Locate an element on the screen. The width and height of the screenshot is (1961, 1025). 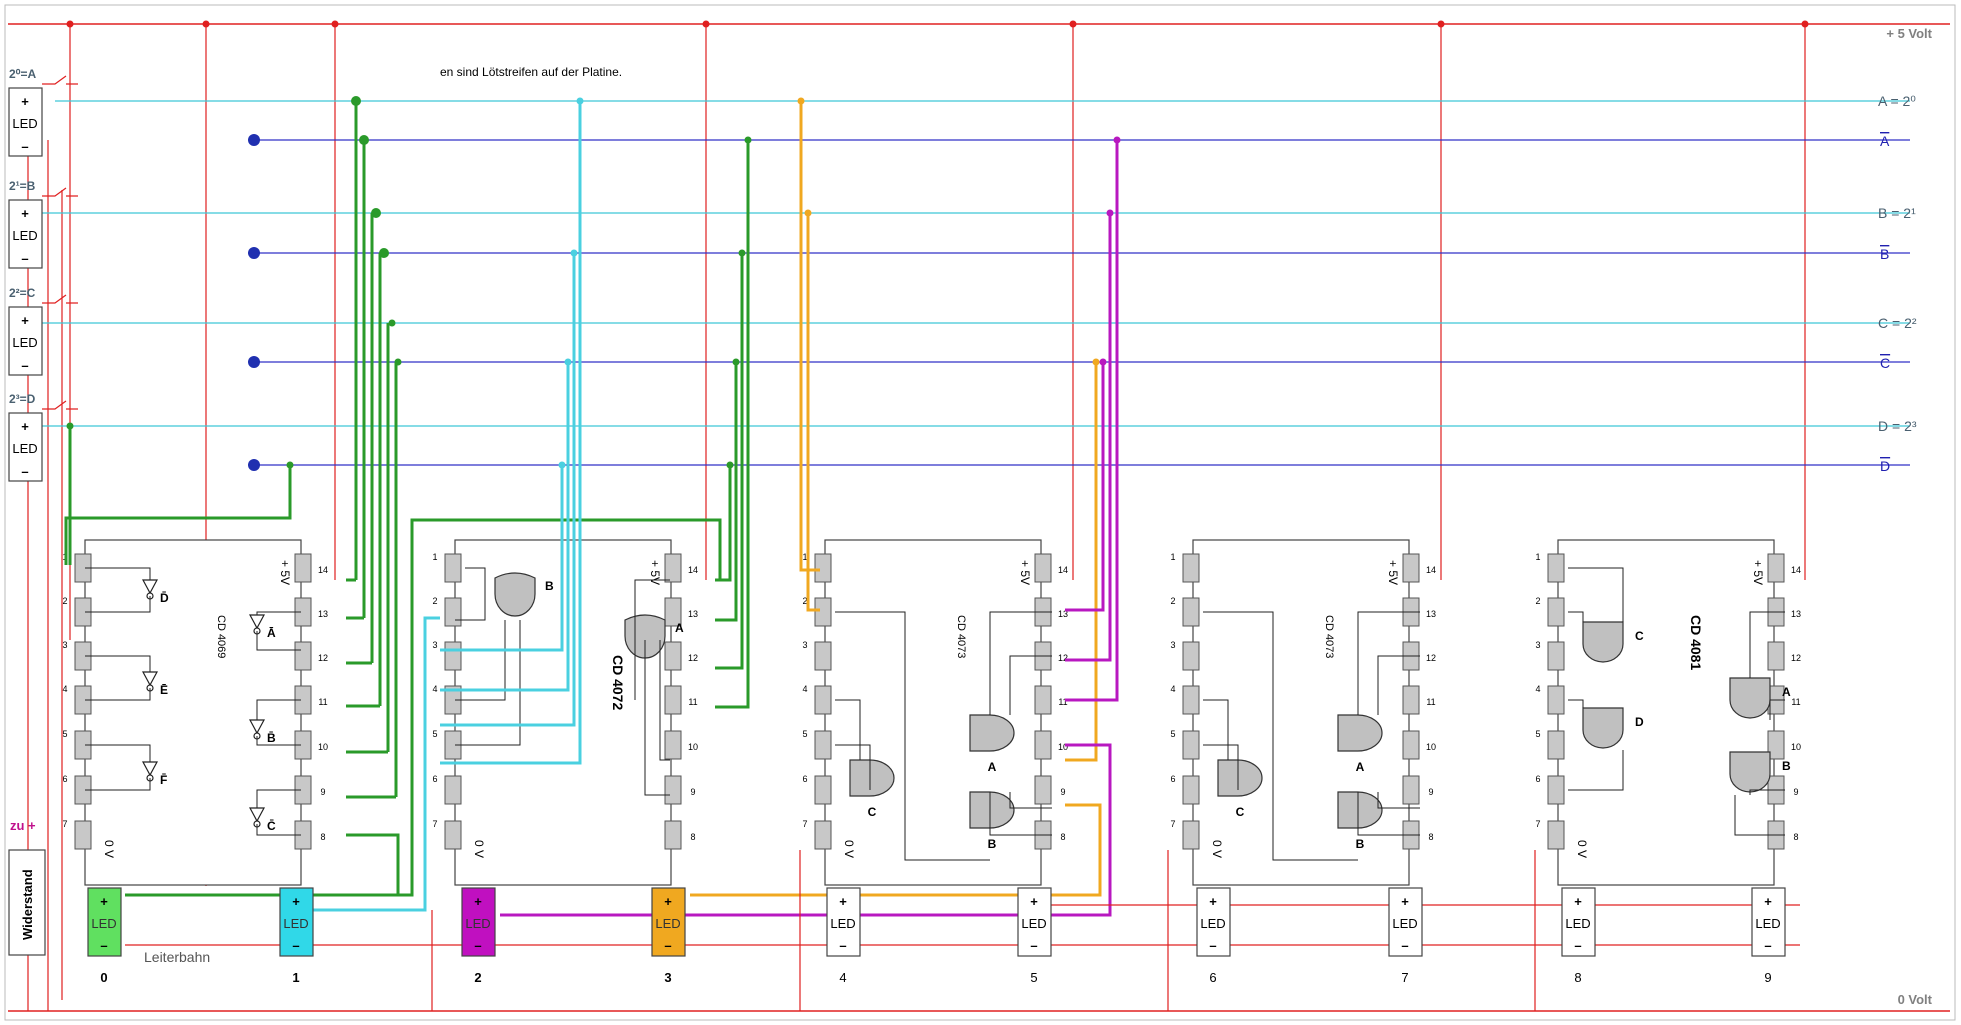
input-blocks: 2⁰=A + LED – 2¹=B + LED – 2²=C + LED – 2³=D + LED – is located at coordinates (43, 274).